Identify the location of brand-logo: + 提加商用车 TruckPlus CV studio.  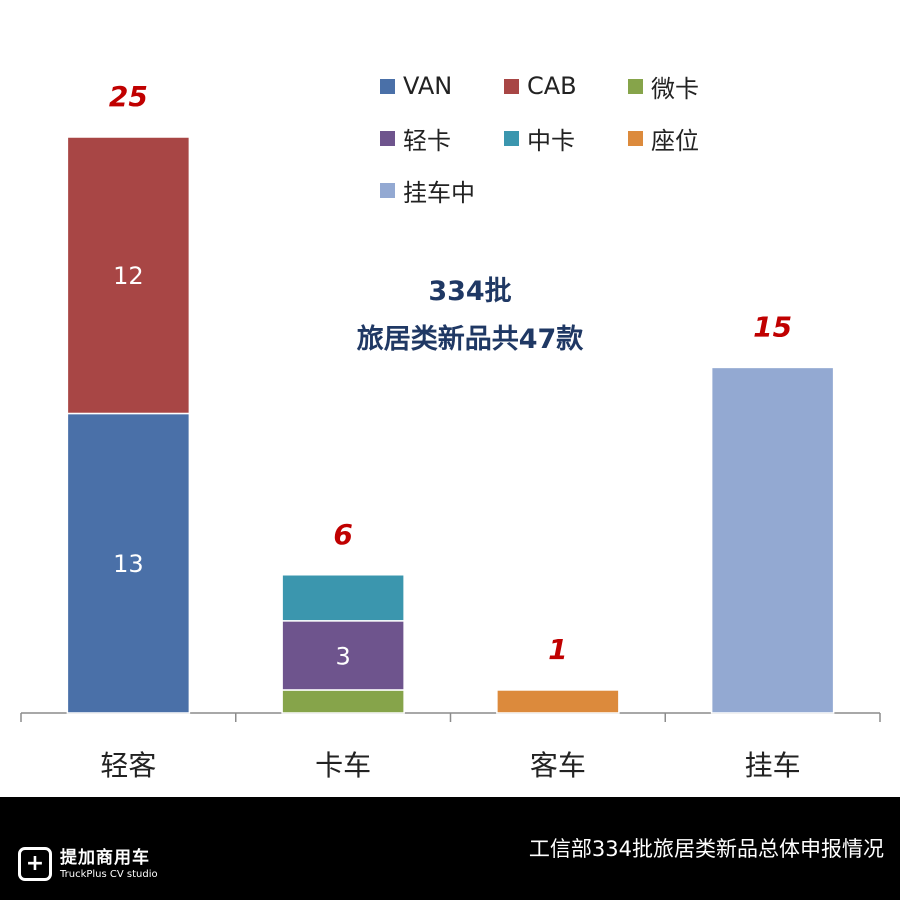
(88, 864).